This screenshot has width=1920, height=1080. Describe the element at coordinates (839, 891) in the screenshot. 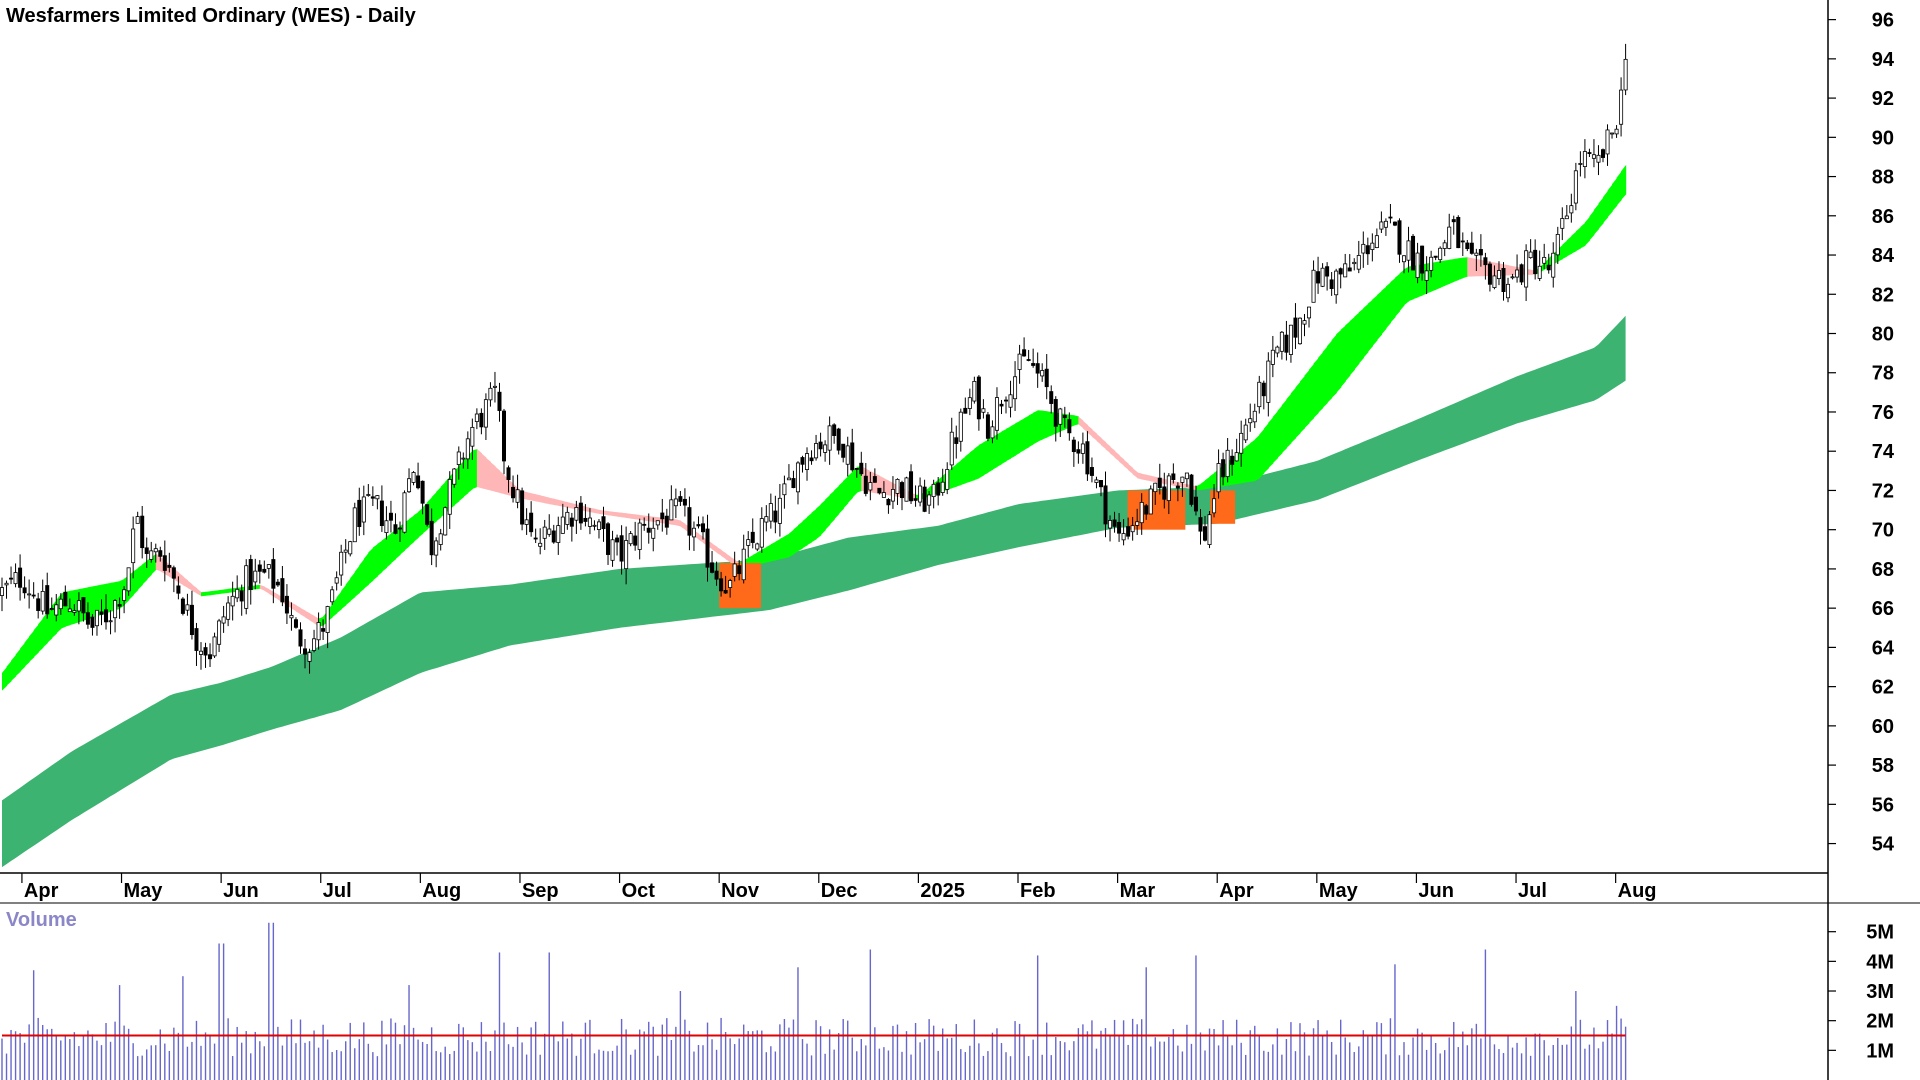

I see `x-tick-label: Dec` at that location.